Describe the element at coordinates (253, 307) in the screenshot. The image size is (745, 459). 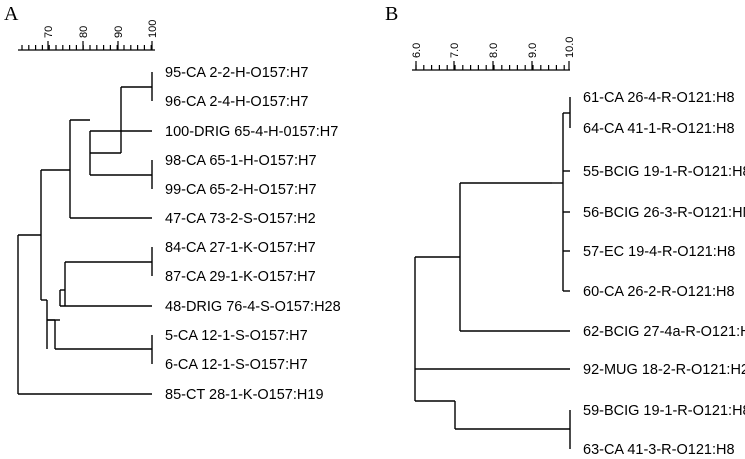
I see `leaf-label: 48-DRIG 76-4-S-O157:H28` at that location.